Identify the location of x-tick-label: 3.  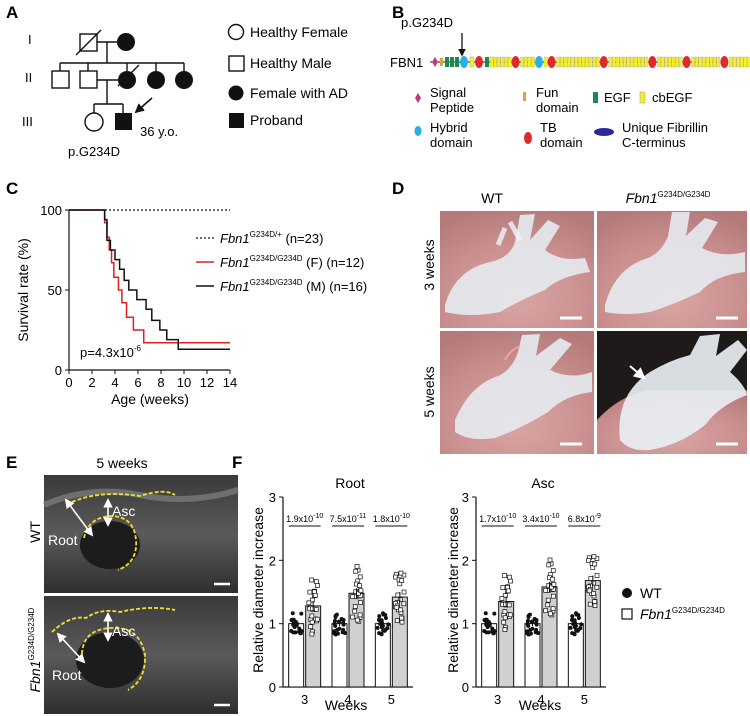
(497, 699).